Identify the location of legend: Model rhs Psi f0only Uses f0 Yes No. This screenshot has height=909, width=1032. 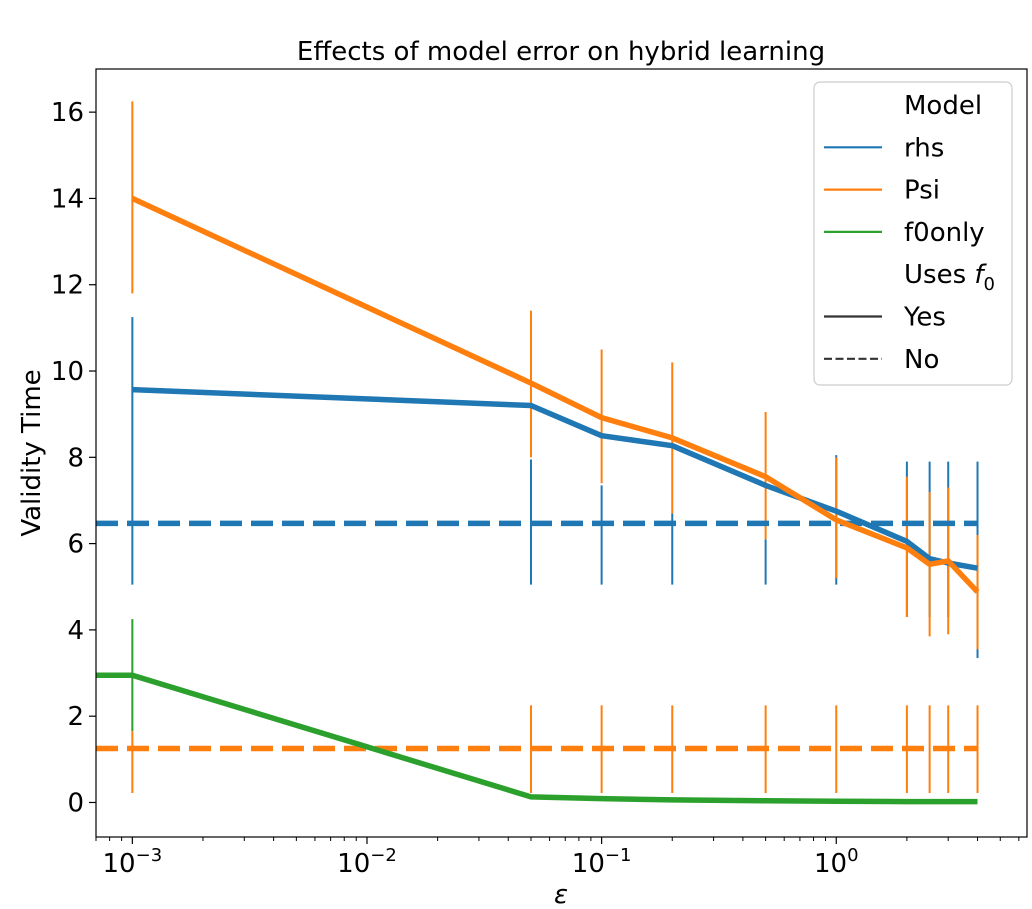
(913, 233).